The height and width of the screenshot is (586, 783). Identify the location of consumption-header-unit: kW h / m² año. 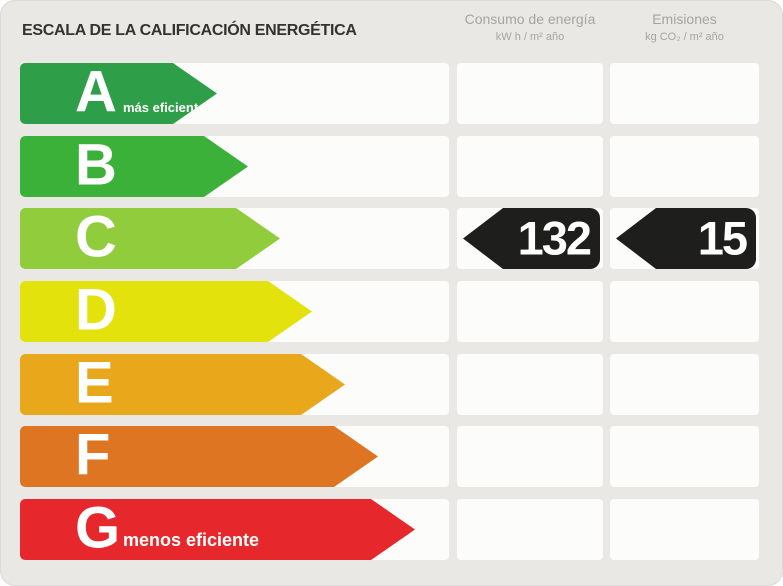
(530, 36).